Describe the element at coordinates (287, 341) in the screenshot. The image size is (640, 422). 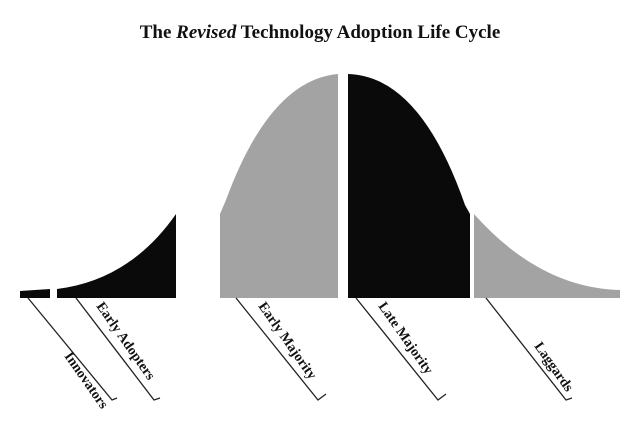
I see `label-early-majority: Early Majority` at that location.